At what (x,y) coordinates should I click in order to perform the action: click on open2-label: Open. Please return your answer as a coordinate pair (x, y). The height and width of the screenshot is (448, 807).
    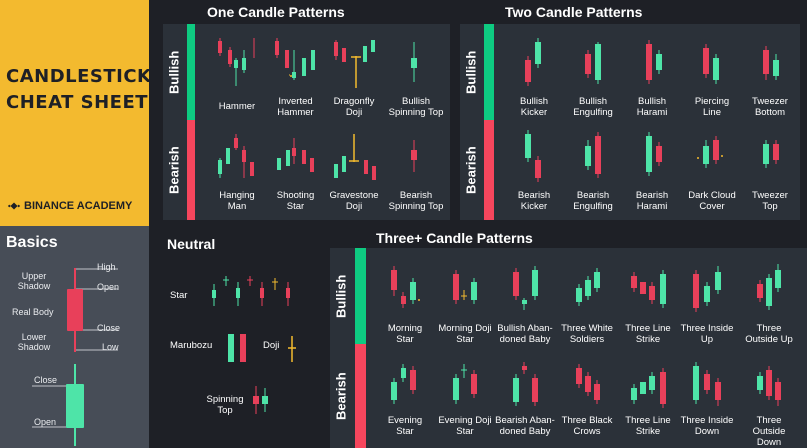
    Looking at the image, I should click on (45, 422).